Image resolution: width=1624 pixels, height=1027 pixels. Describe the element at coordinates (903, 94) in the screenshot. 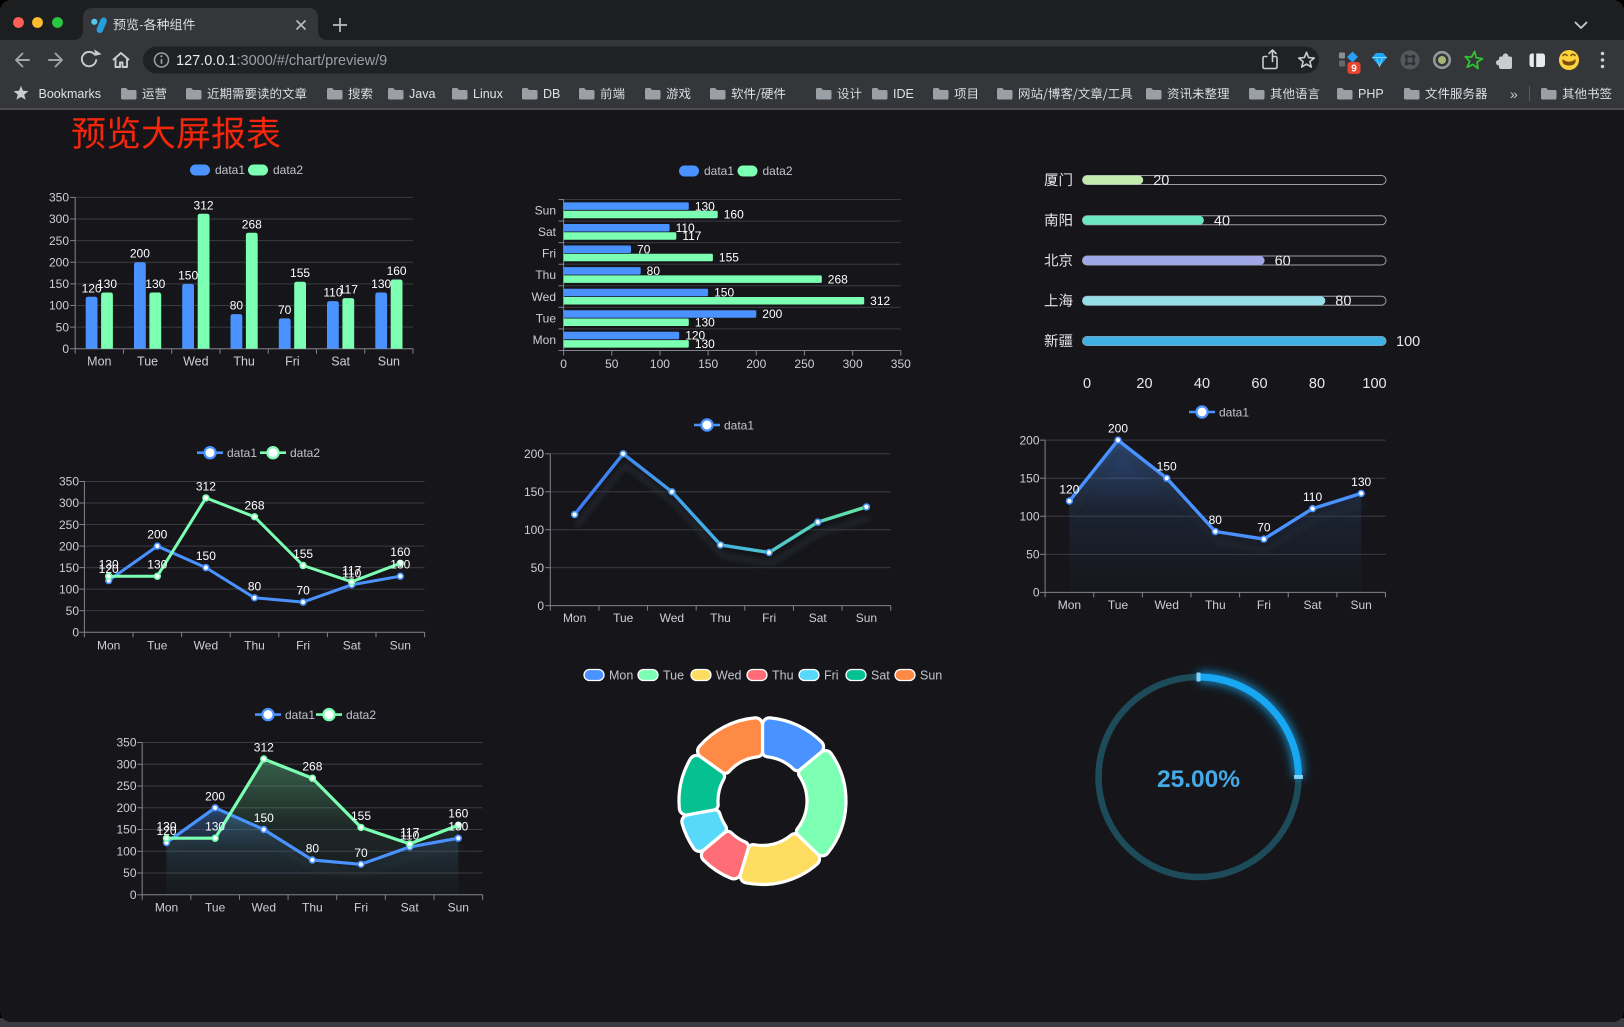

I see `svg-text: IDE` at that location.